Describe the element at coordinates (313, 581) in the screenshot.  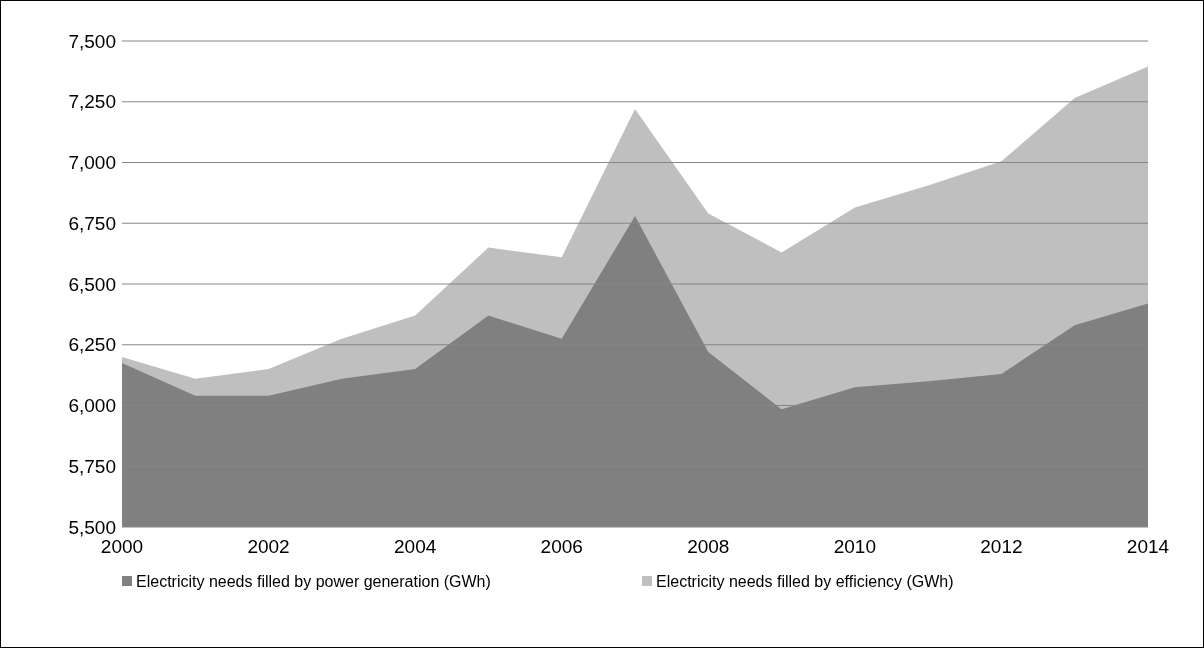
I see `legend-label: Electricity needs filled by power generation (GWh)` at that location.